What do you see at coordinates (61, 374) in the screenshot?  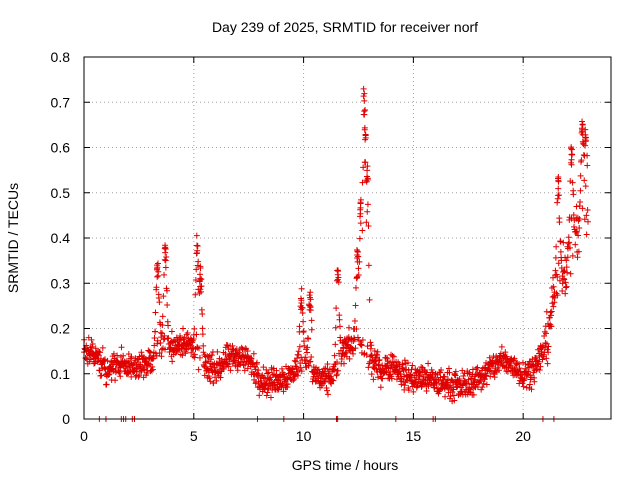 I see `y-tick-label: 0.1` at bounding box center [61, 374].